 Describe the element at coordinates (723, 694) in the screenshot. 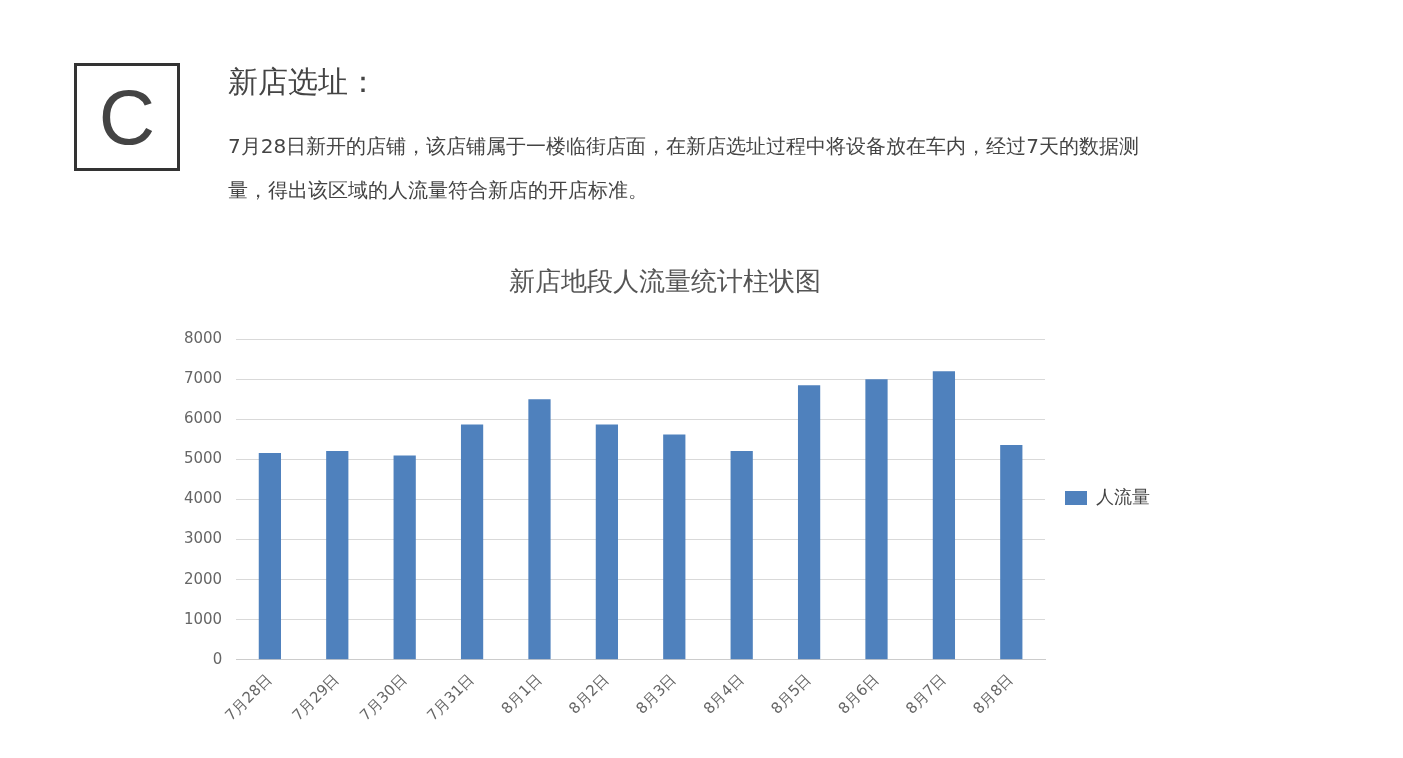

I see `x-tick-label: 8月4日` at that location.